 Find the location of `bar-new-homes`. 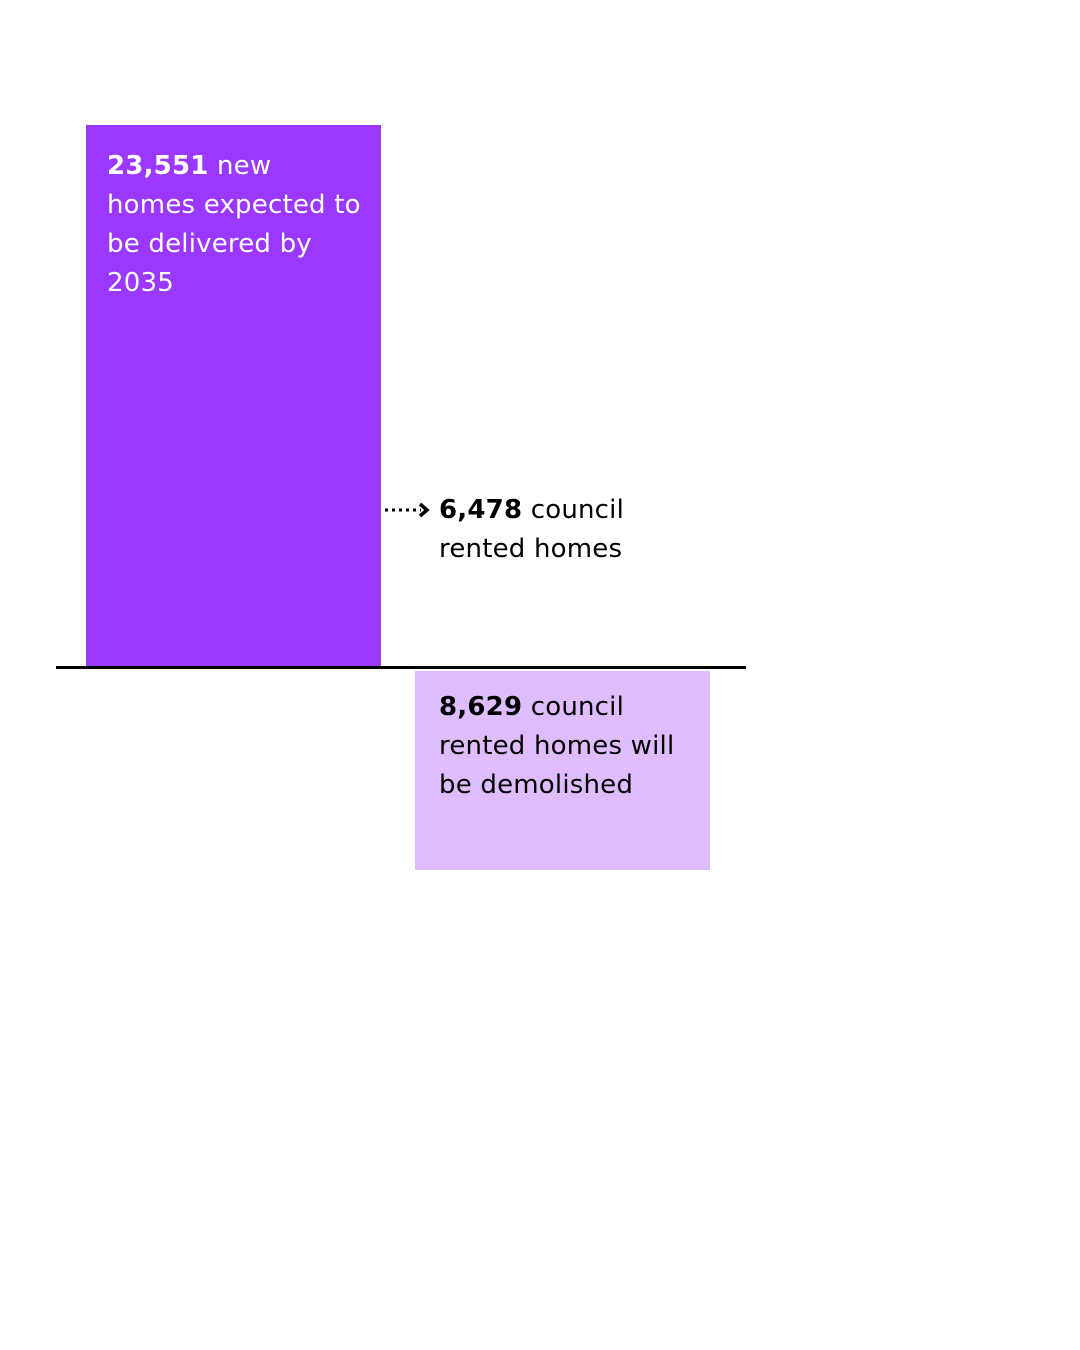

bar-new-homes is located at coordinates (233, 396).